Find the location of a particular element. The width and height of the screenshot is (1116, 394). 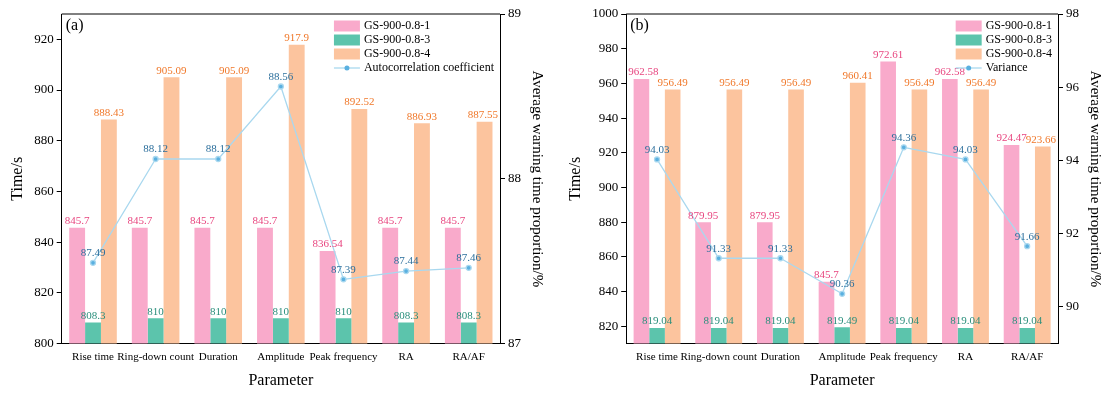

x-tick-label: Rise time is located at coordinates (657, 356).